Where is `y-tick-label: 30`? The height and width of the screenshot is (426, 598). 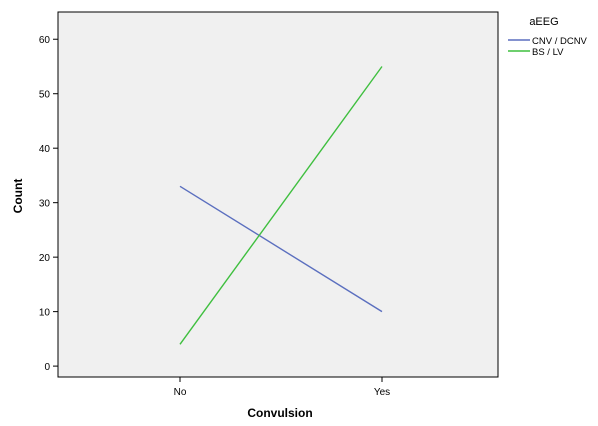
y-tick-label: 30 is located at coordinates (45, 204).